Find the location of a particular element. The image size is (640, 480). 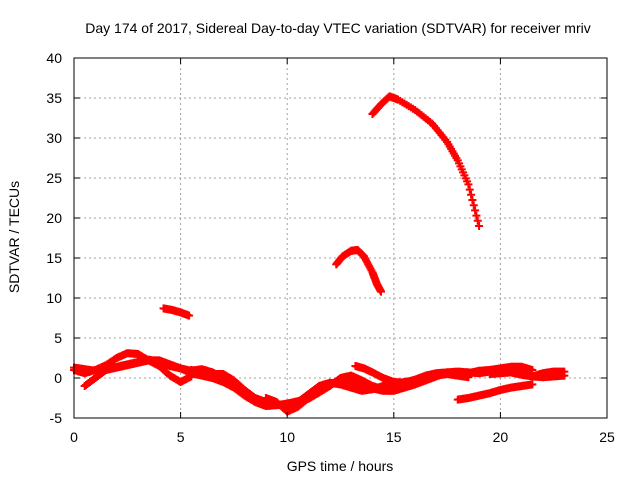

y-tick-label: 35 is located at coordinates (54, 98).